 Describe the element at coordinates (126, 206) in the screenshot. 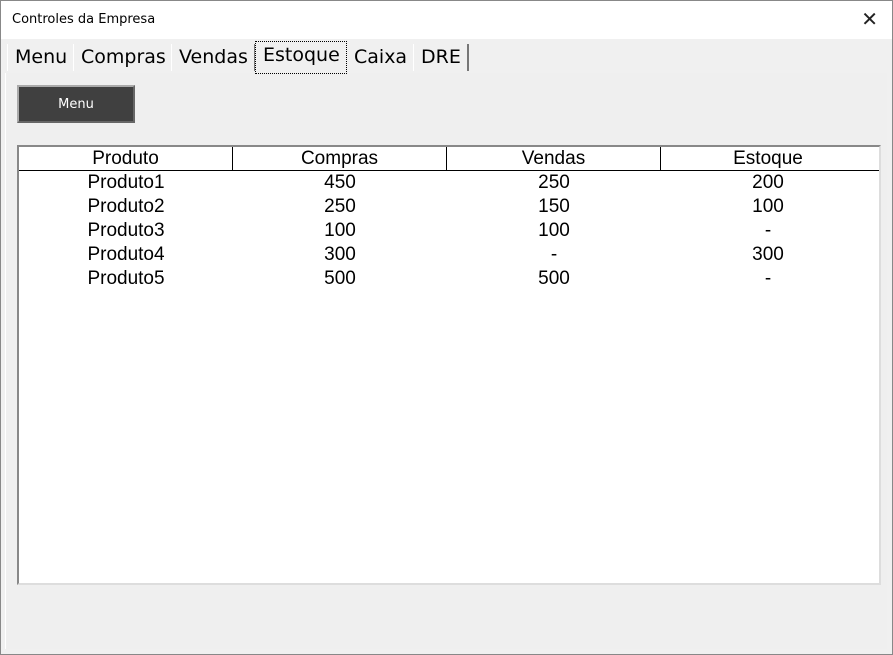

I see `table-cell: Produto2` at that location.